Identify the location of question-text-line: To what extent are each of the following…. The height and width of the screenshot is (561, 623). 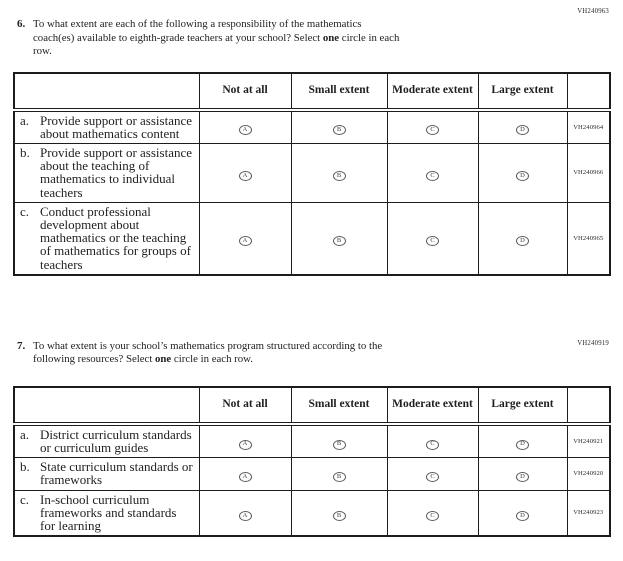
(293, 25).